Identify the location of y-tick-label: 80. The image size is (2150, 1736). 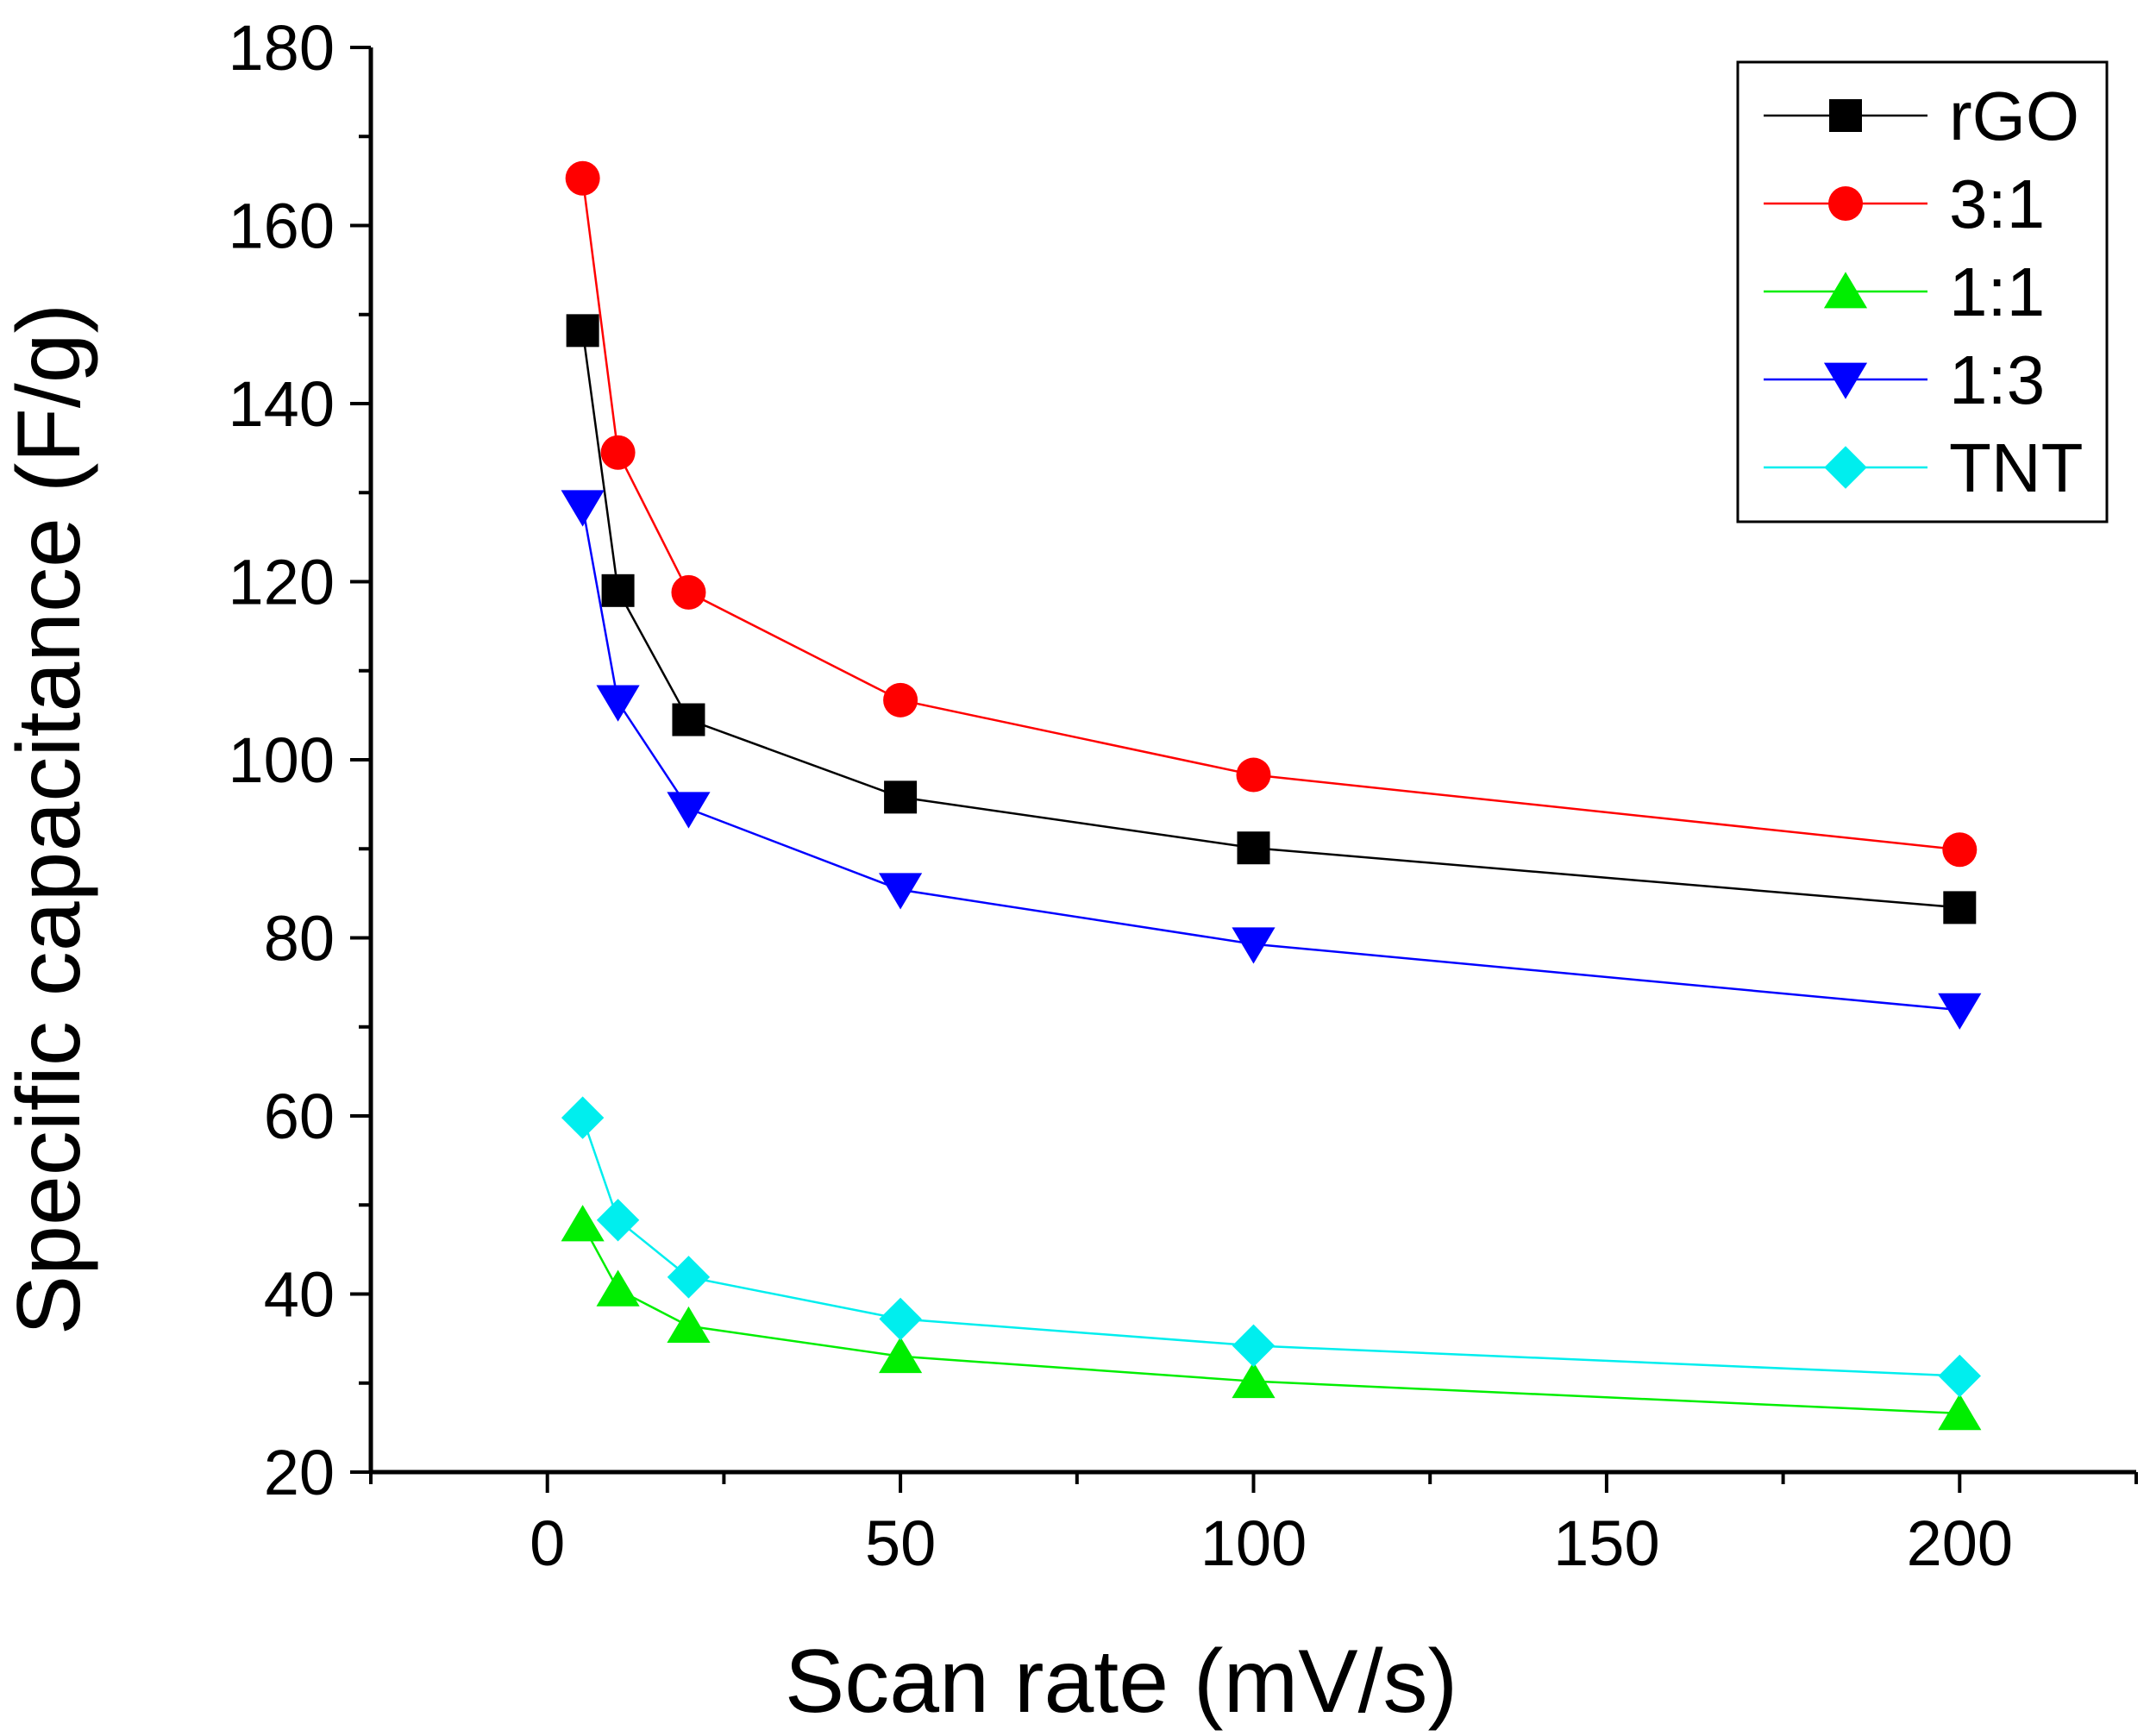
(299, 939).